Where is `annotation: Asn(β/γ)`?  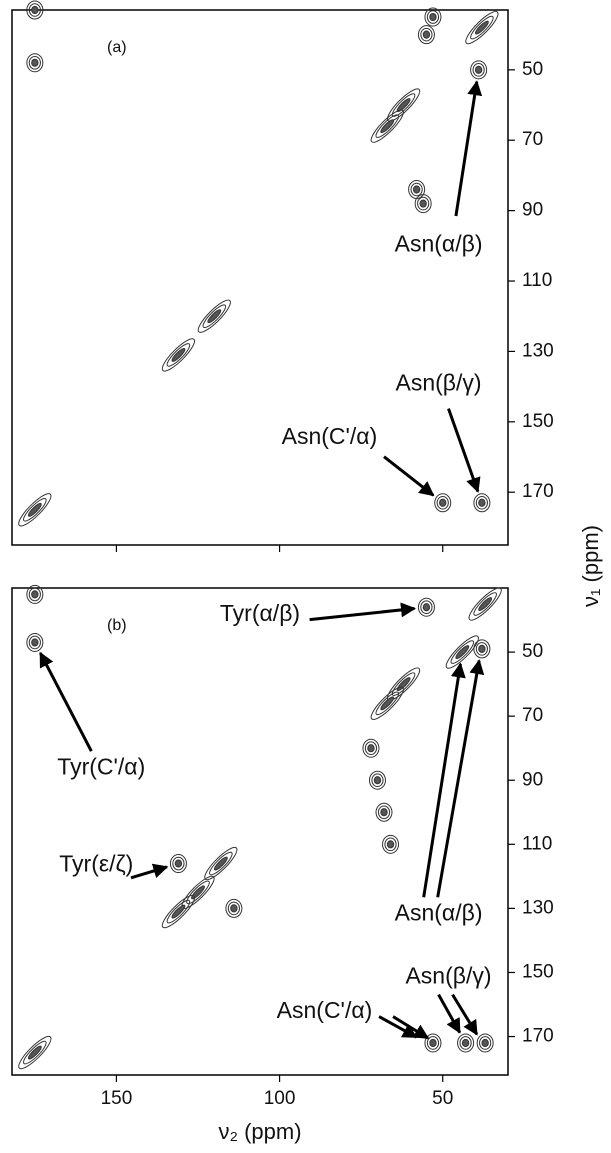
annotation: Asn(β/γ) is located at coordinates (439, 383).